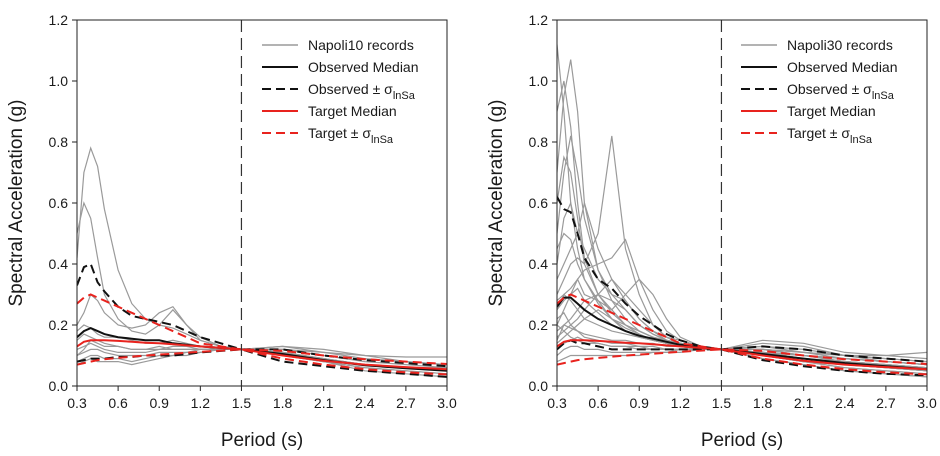 The image size is (940, 456). Describe the element at coordinates (840, 45) in the screenshot. I see `legend-label: Napoli30 records` at that location.